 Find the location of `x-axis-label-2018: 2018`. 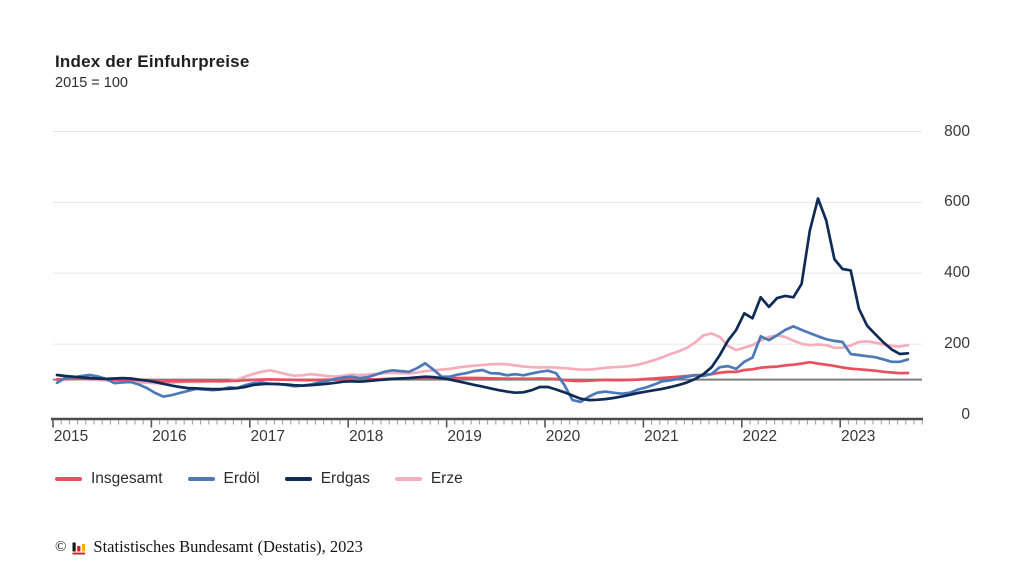

x-axis-label-2018: 2018 is located at coordinates (366, 436).